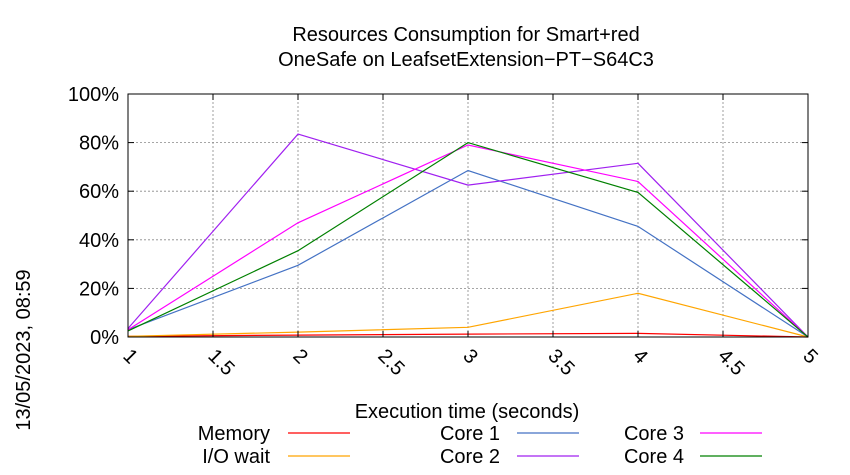 The width and height of the screenshot is (850, 475). I want to click on y-tick-label: 40%, so click(99, 241).